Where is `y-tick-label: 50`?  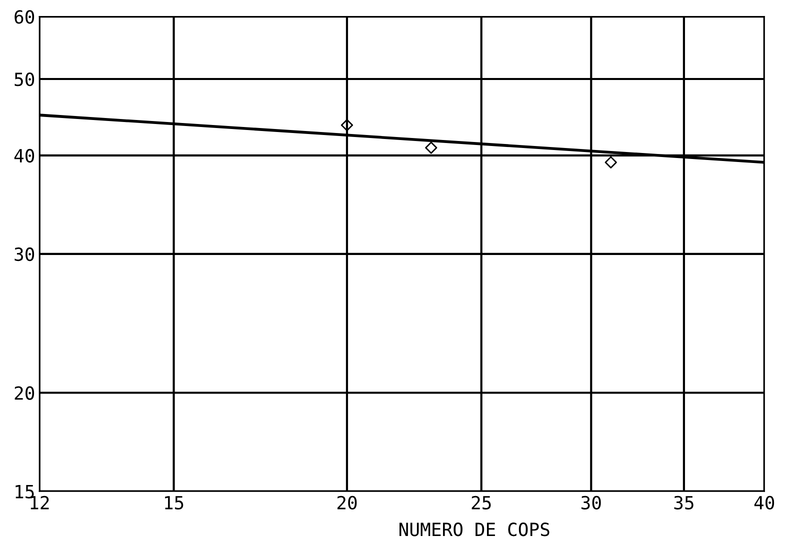
y-tick-label: 50 is located at coordinates (24, 79).